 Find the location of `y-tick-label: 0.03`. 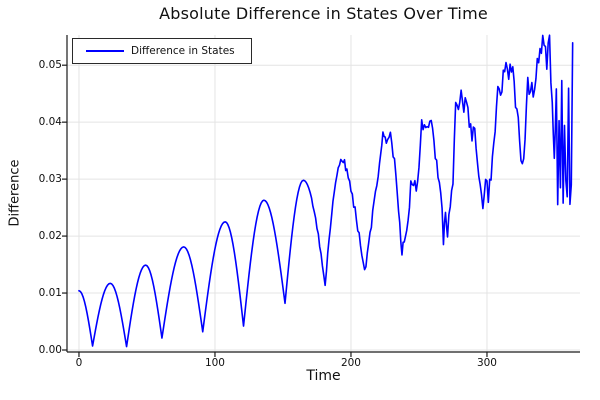

y-tick-label: 0.03 is located at coordinates (50, 179).